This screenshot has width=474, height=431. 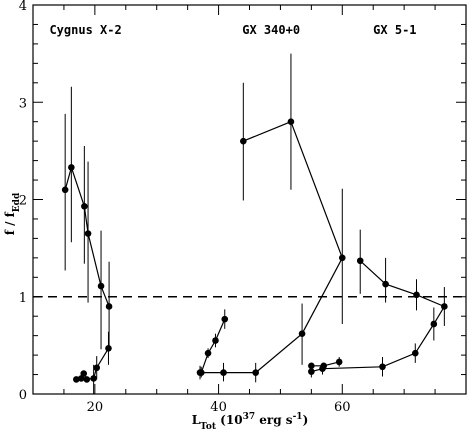 I want to click on source-annotation: GX 340+0, so click(x=271, y=30).